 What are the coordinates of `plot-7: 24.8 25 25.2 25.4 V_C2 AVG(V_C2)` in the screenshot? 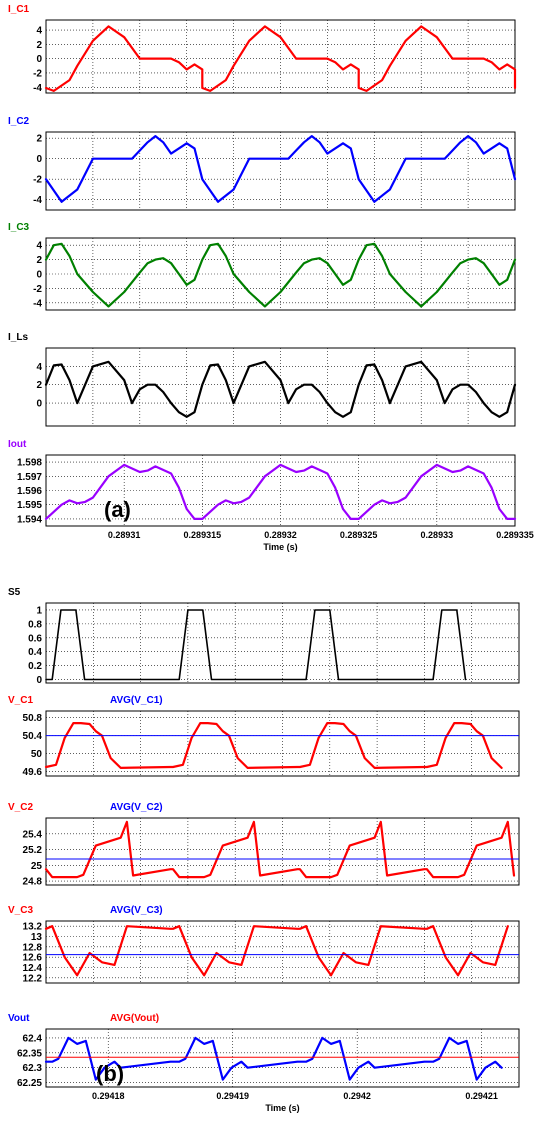 It's located at (264, 845).